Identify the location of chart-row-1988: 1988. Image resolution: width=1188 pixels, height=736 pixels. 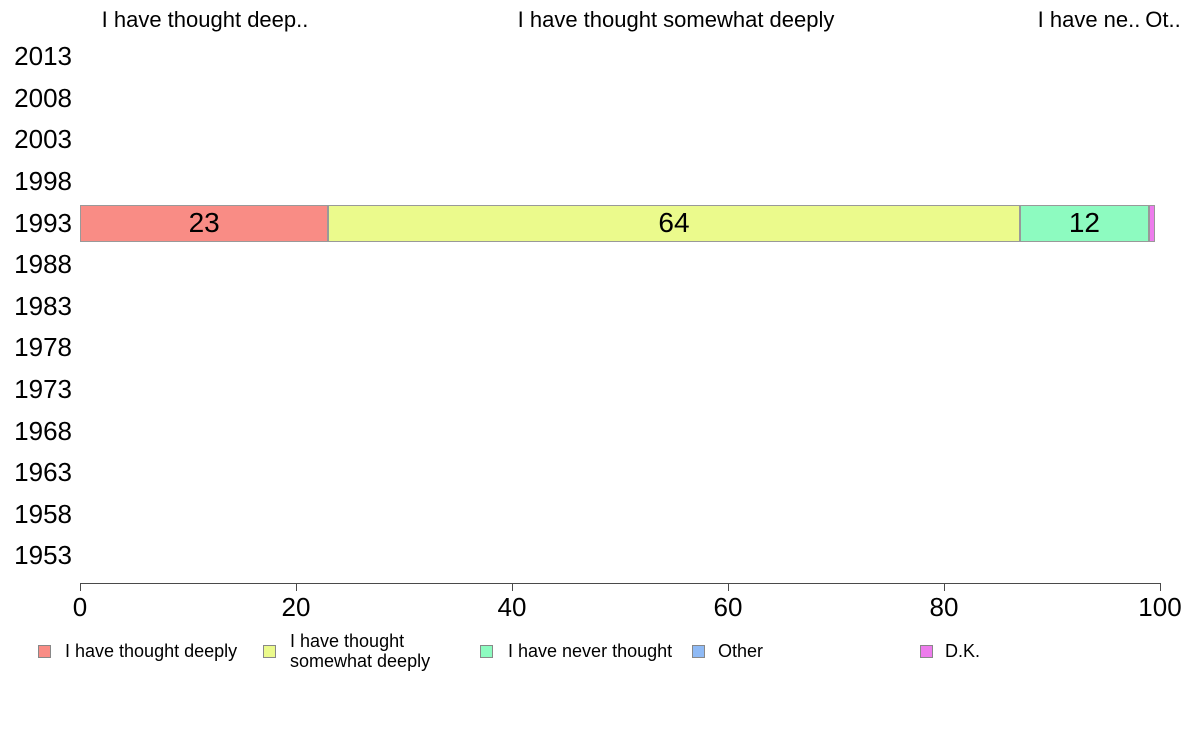
(594, 265).